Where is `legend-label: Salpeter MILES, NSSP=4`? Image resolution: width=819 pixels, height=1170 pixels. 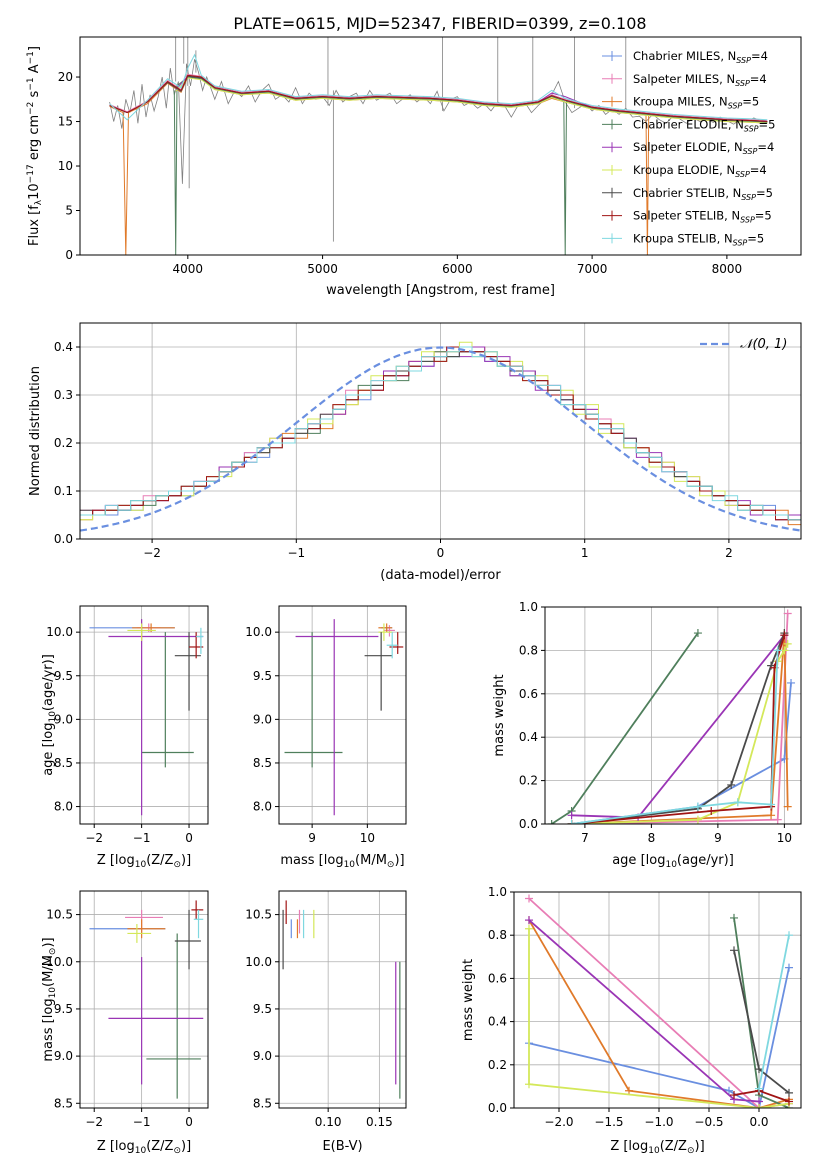 legend-label: Salpeter MILES, NSSP=4 is located at coordinates (700, 80).